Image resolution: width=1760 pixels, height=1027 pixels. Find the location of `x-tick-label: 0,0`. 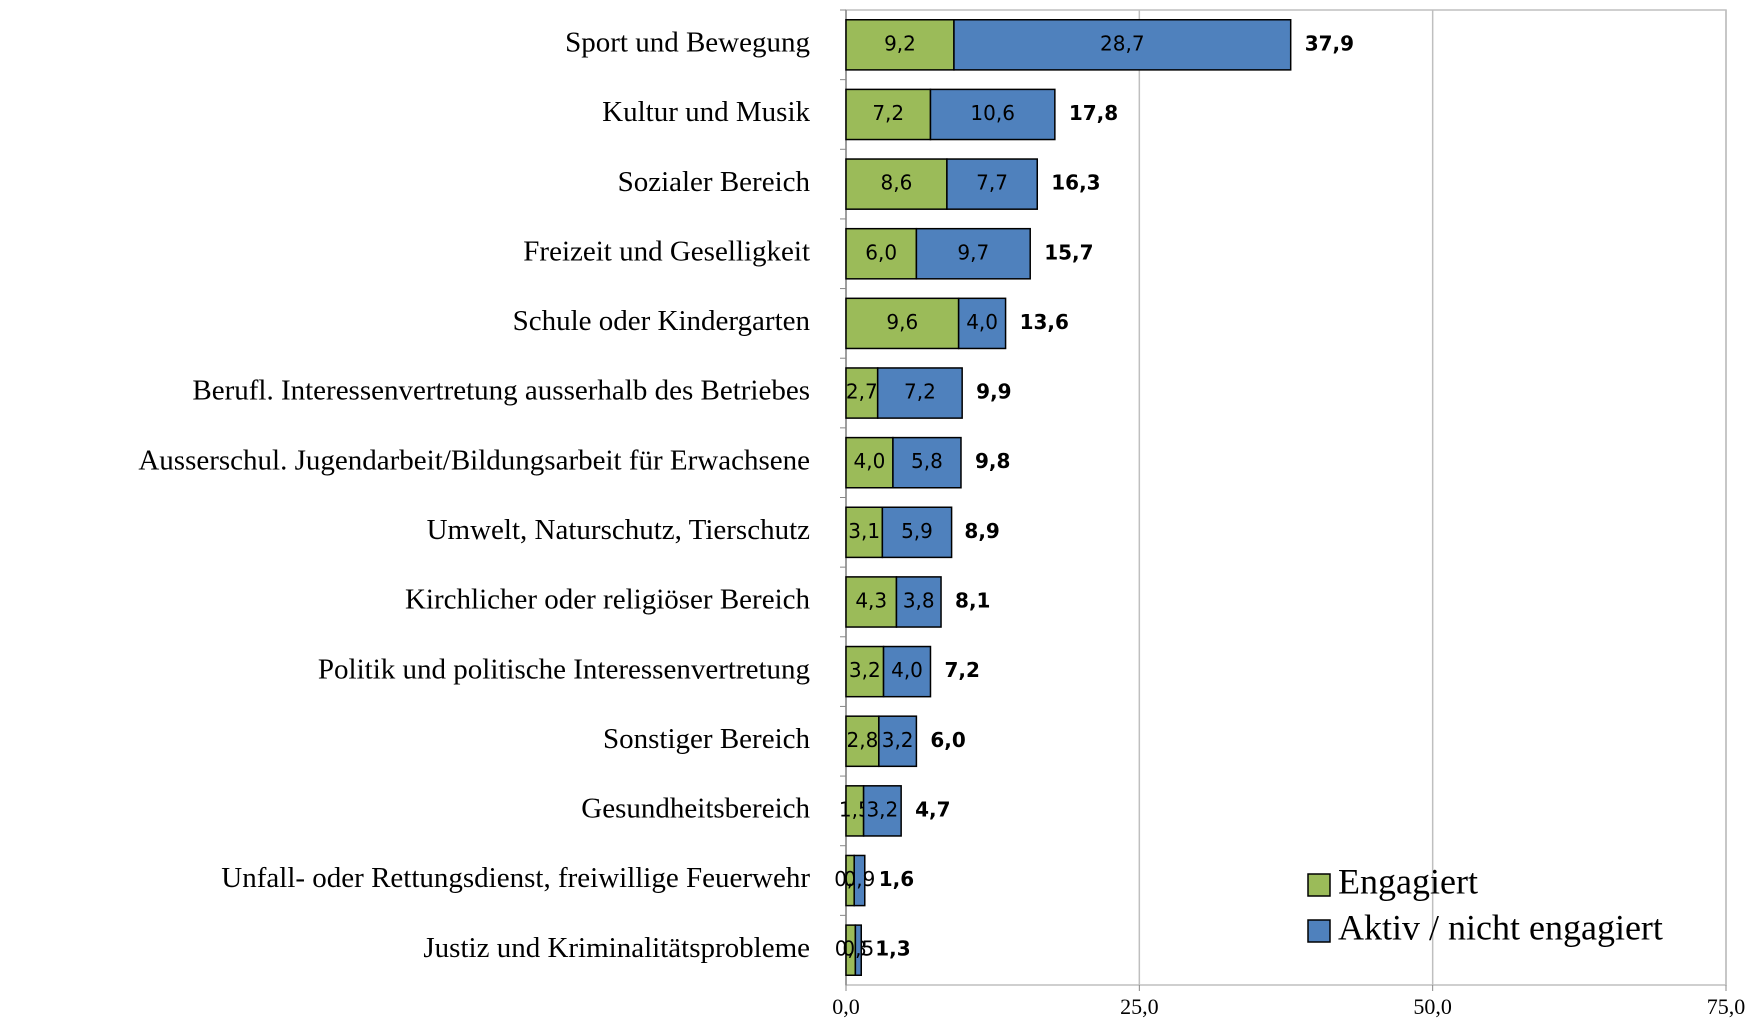

x-tick-label: 0,0 is located at coordinates (846, 1006).